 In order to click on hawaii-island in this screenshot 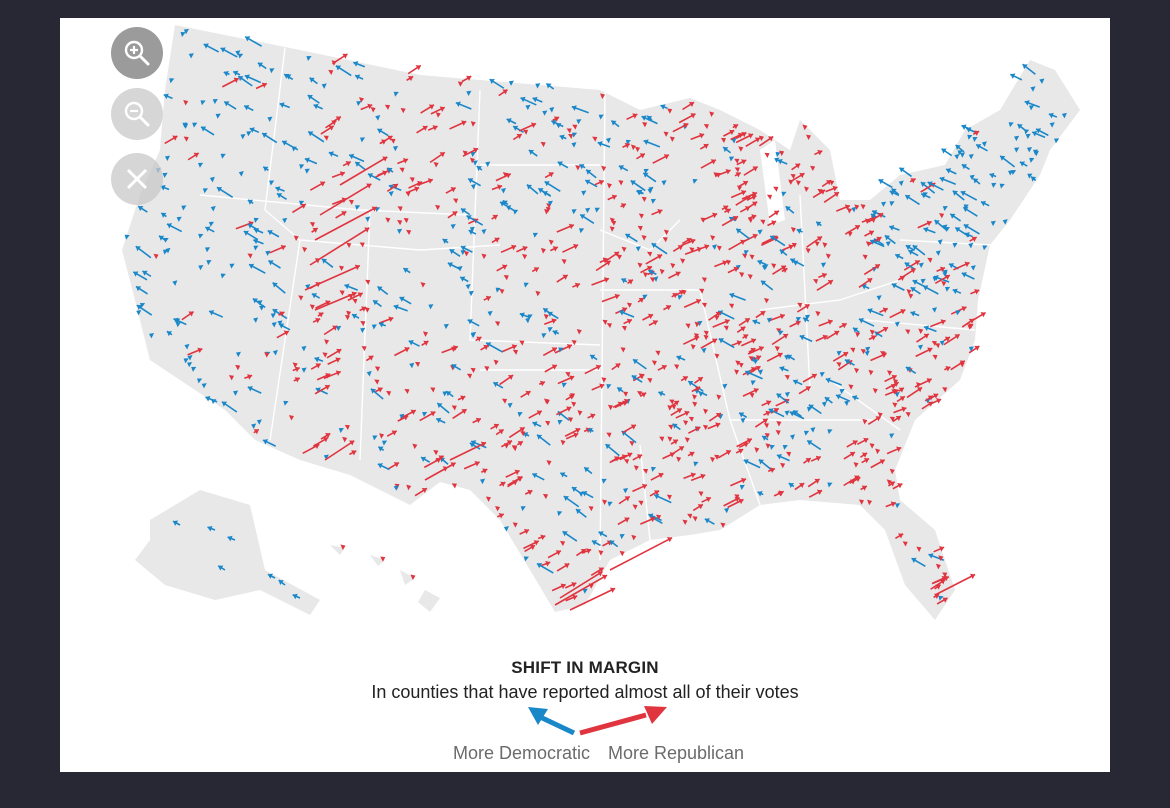, I will do `click(407, 577)`.